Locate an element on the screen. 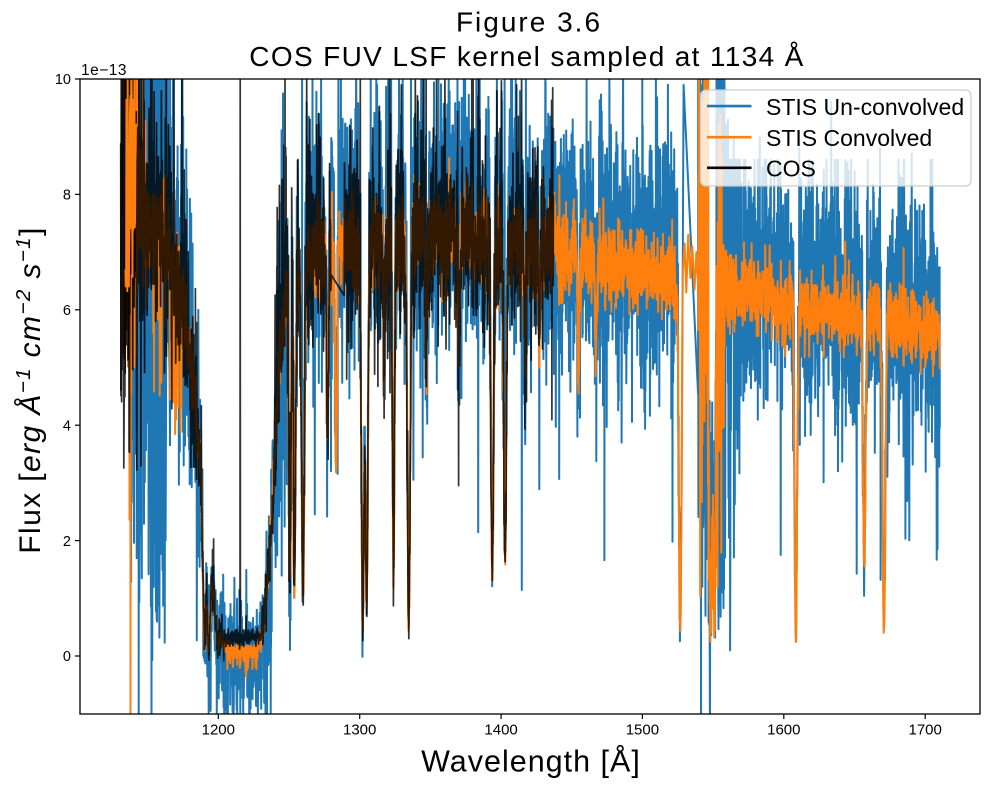  svg-text: STIS Un-convolved is located at coordinates (865, 107).